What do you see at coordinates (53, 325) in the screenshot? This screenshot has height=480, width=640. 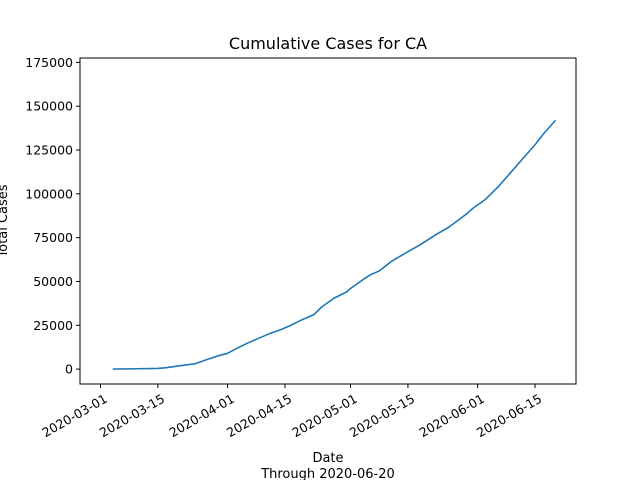 I see `y-tick-label: 25000` at bounding box center [53, 325].